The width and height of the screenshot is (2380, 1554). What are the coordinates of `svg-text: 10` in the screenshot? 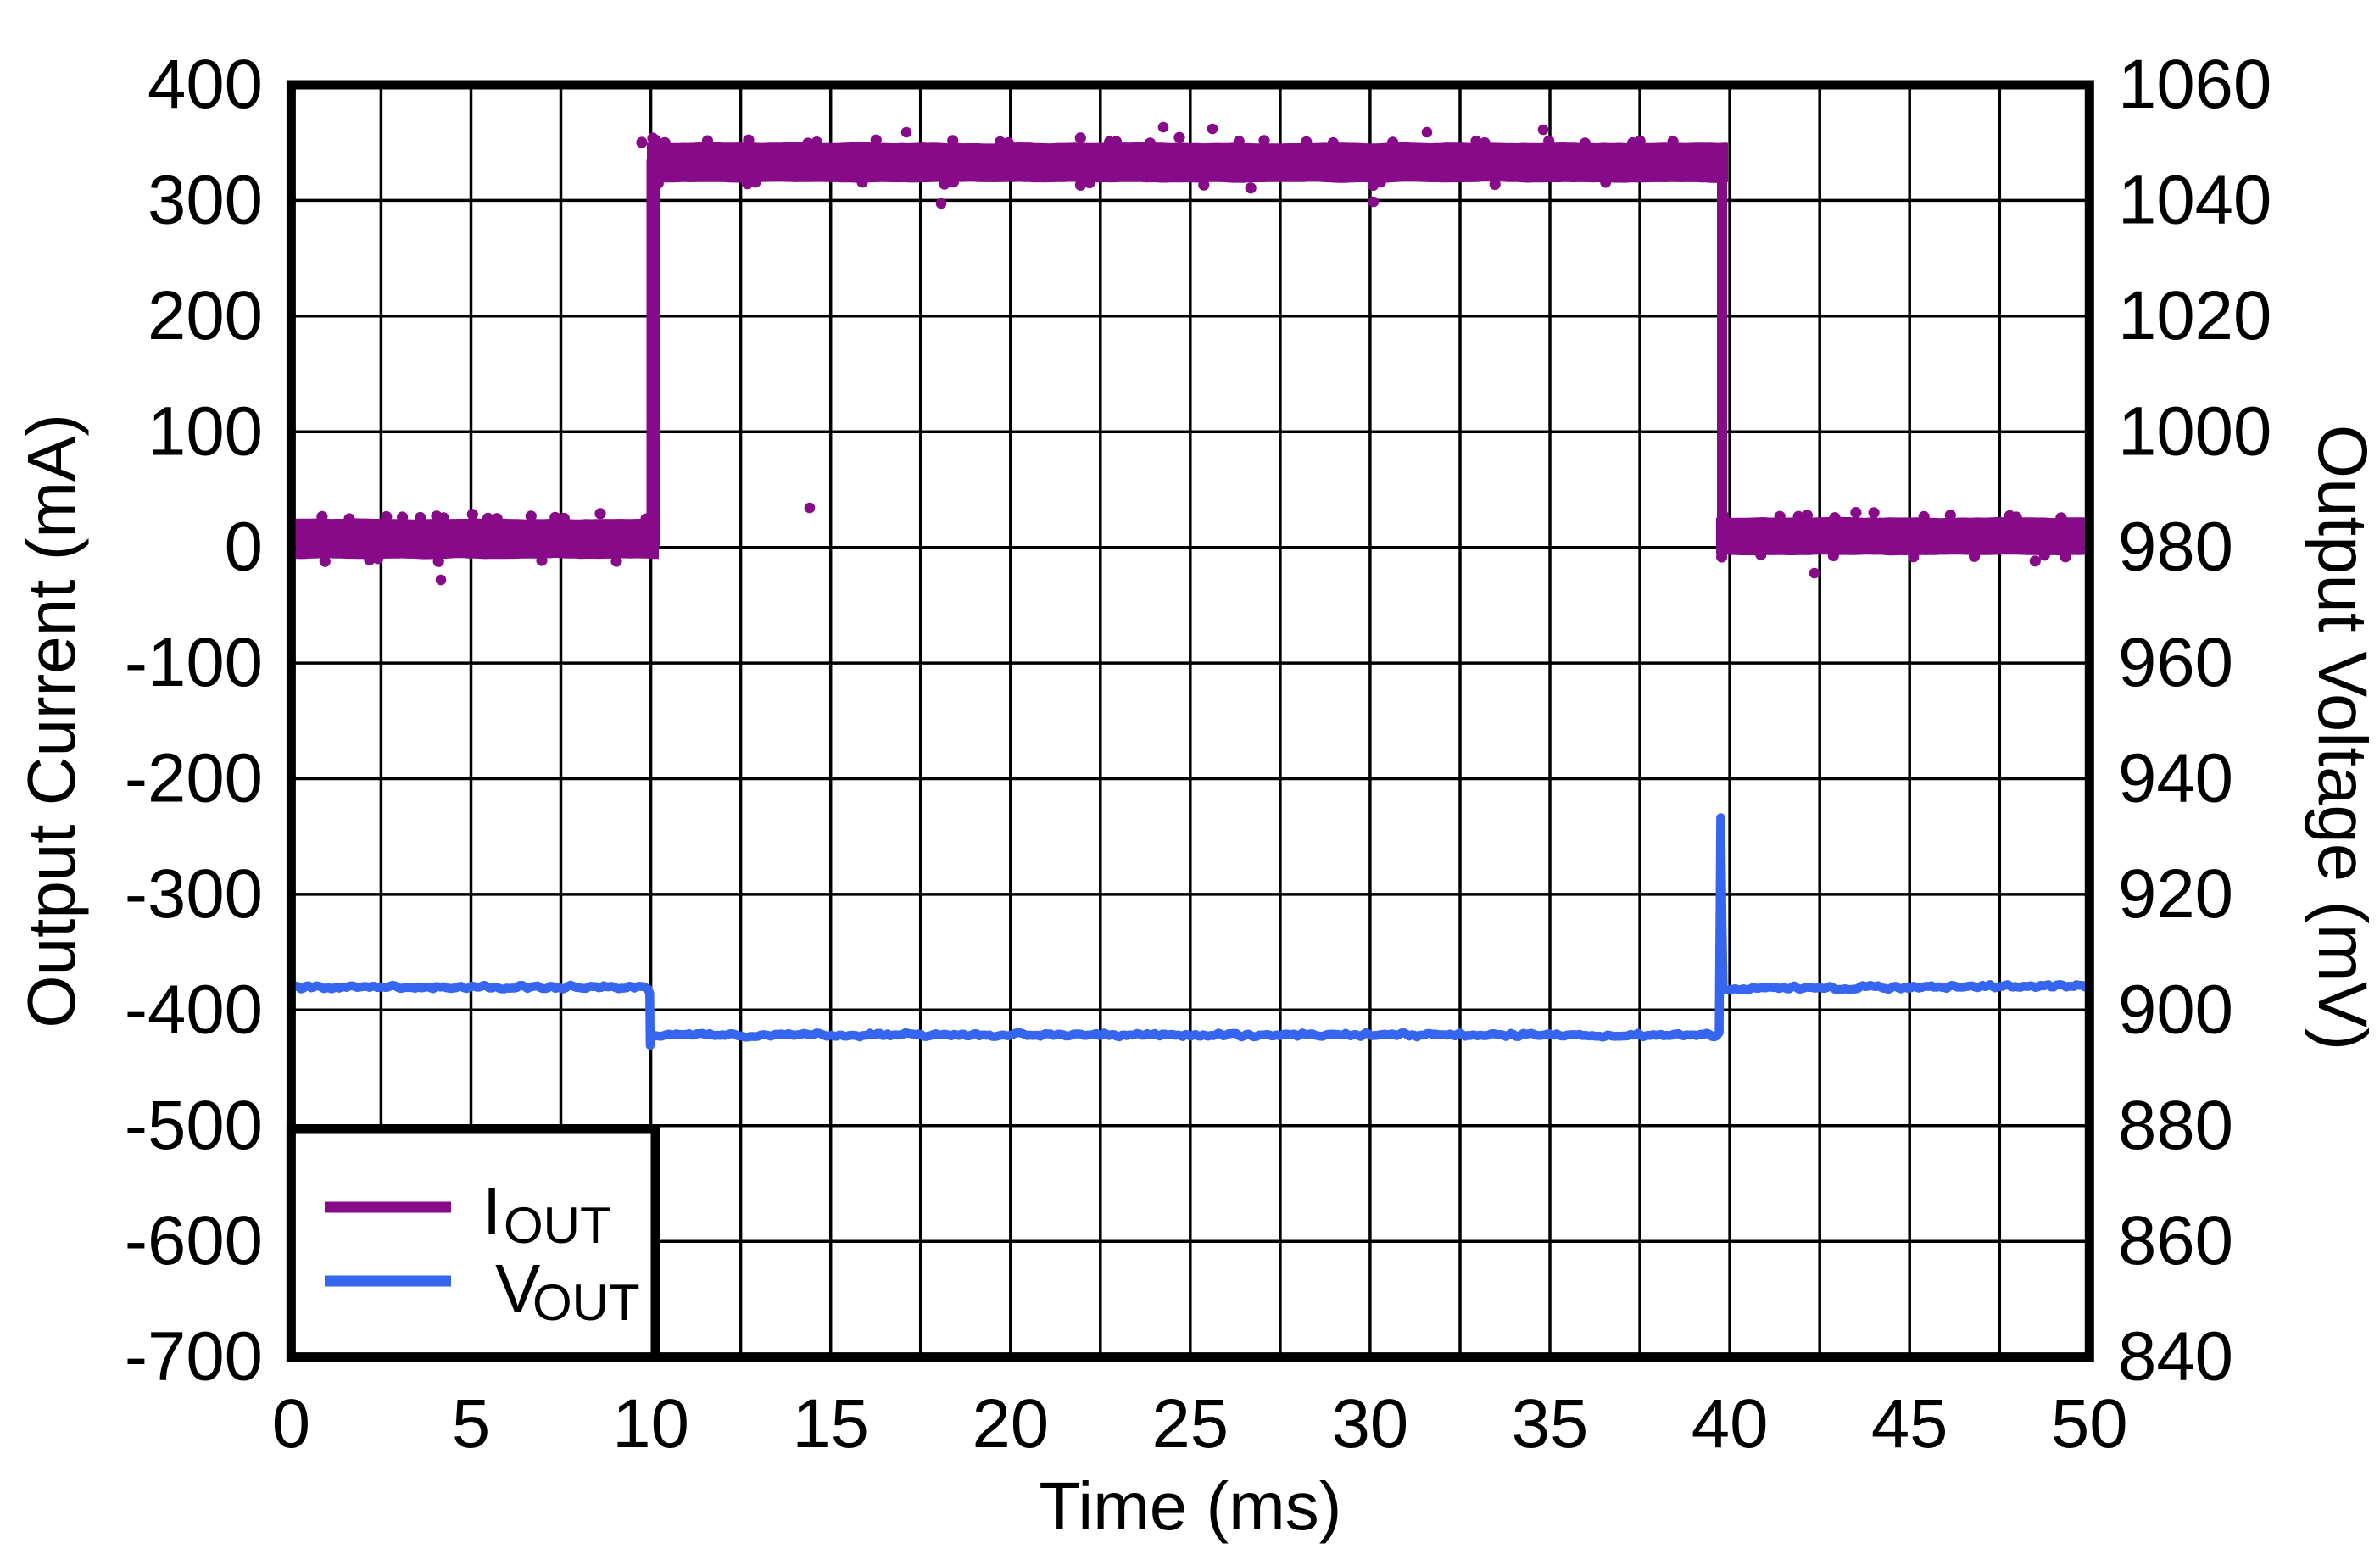 It's located at (651, 1423).